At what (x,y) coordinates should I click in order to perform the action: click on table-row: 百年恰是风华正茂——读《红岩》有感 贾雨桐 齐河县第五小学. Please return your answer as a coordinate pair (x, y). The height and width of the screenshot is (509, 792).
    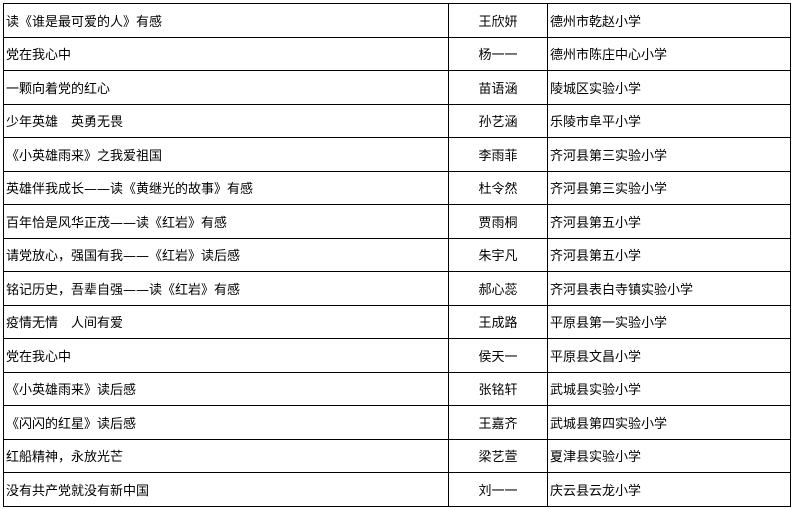
    Looking at the image, I should click on (397, 221).